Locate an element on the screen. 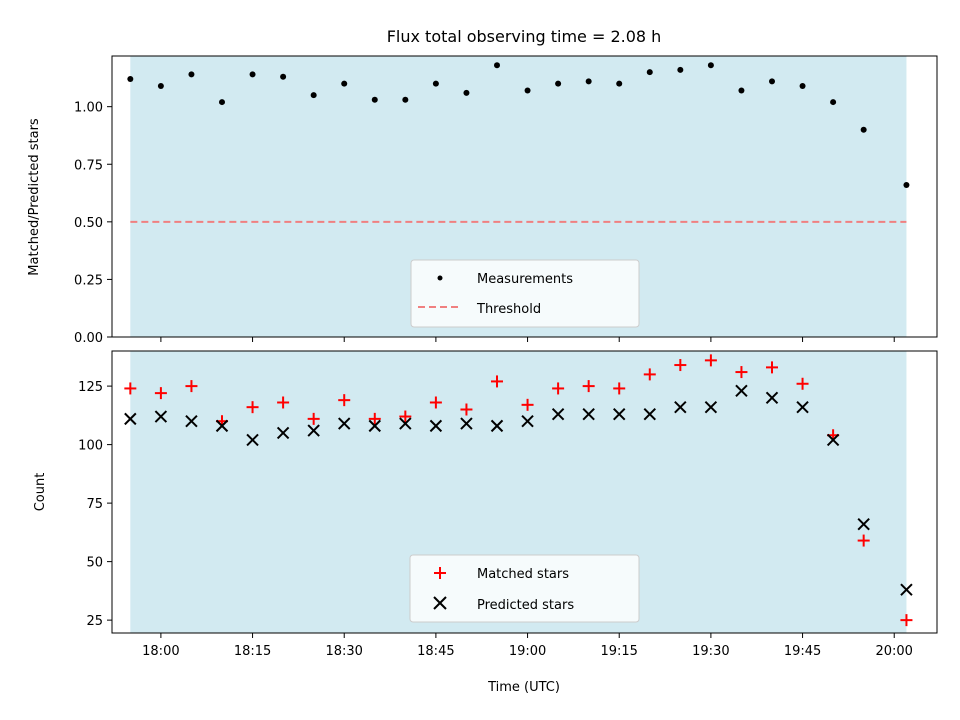 The image size is (960, 720). bottom-y-tick-label: 25 is located at coordinates (94, 621).